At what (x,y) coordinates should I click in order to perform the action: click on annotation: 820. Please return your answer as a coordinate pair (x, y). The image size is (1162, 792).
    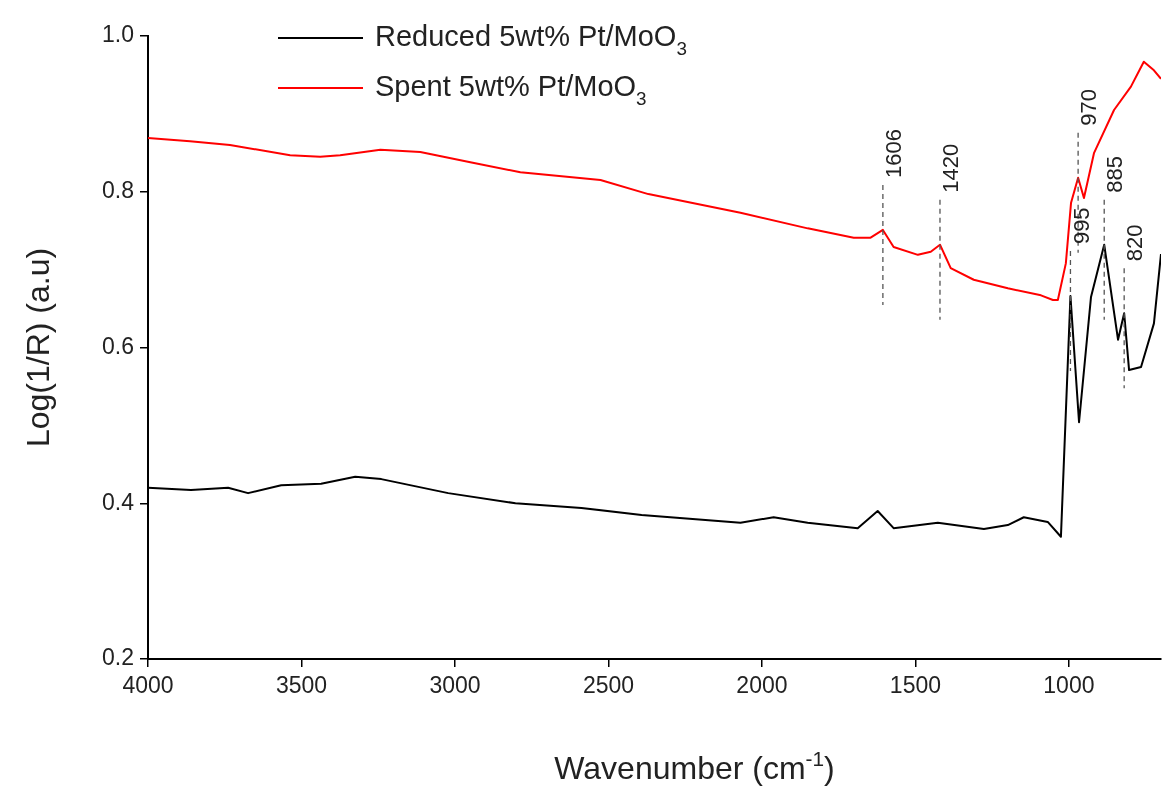
    Looking at the image, I should click on (1135, 243).